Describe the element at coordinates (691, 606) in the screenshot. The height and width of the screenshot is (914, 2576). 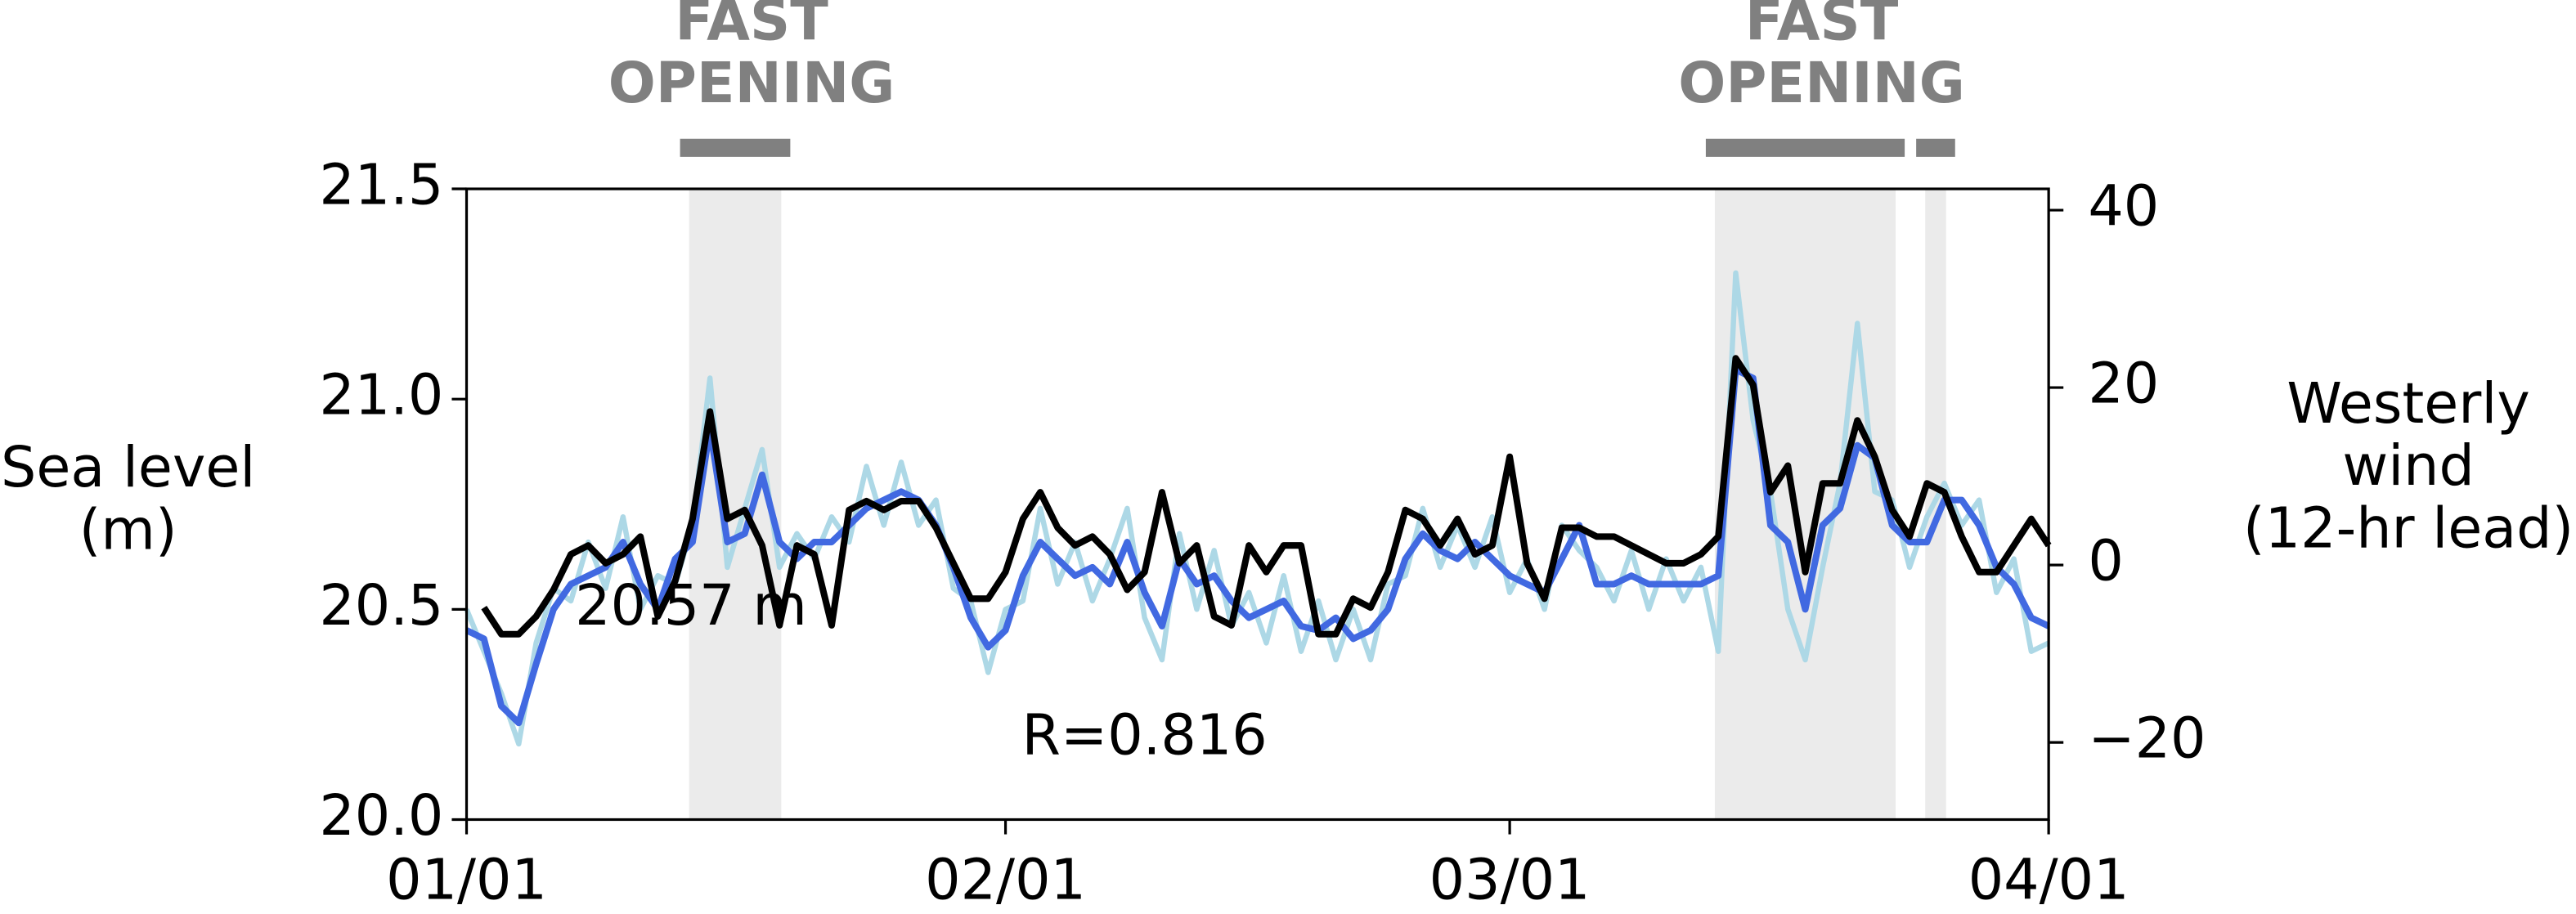
I see `annotation: 20.57 m` at that location.